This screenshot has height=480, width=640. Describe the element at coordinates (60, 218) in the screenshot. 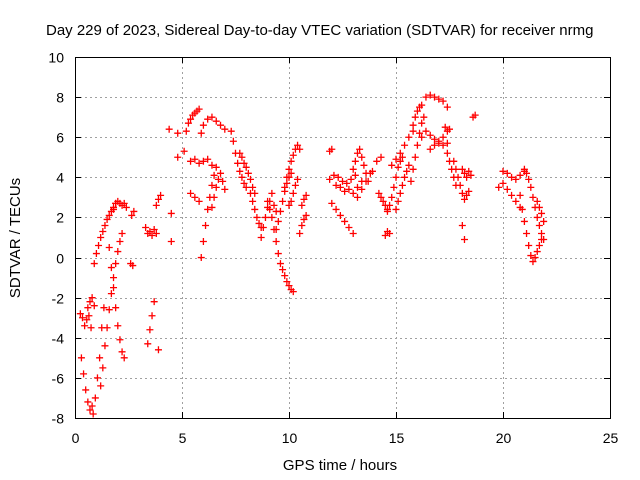

I see `y-tick-label: 2` at that location.